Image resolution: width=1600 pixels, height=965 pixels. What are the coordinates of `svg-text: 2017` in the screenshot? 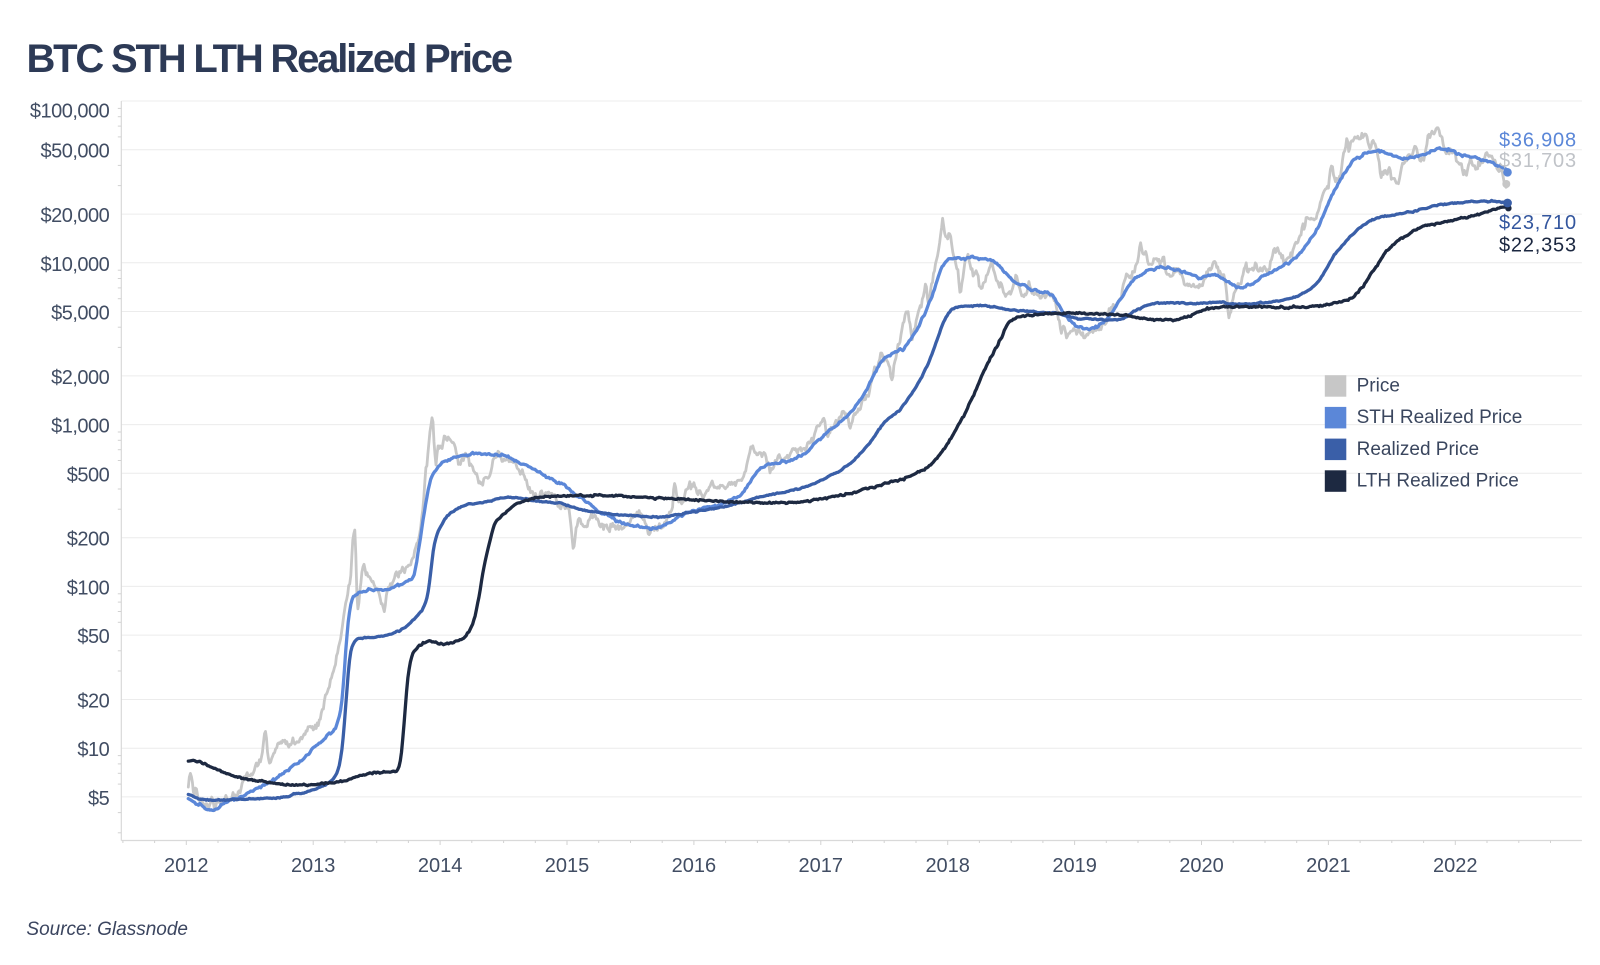 It's located at (821, 866).